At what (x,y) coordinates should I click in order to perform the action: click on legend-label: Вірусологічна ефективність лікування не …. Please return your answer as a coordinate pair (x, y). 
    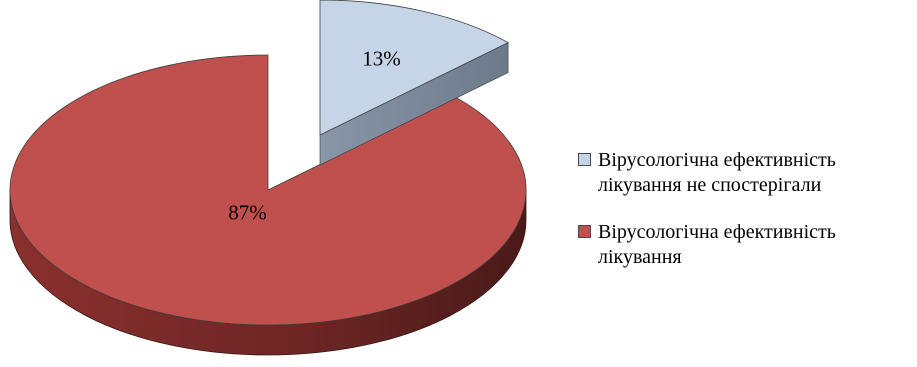
    Looking at the image, I should click on (717, 172).